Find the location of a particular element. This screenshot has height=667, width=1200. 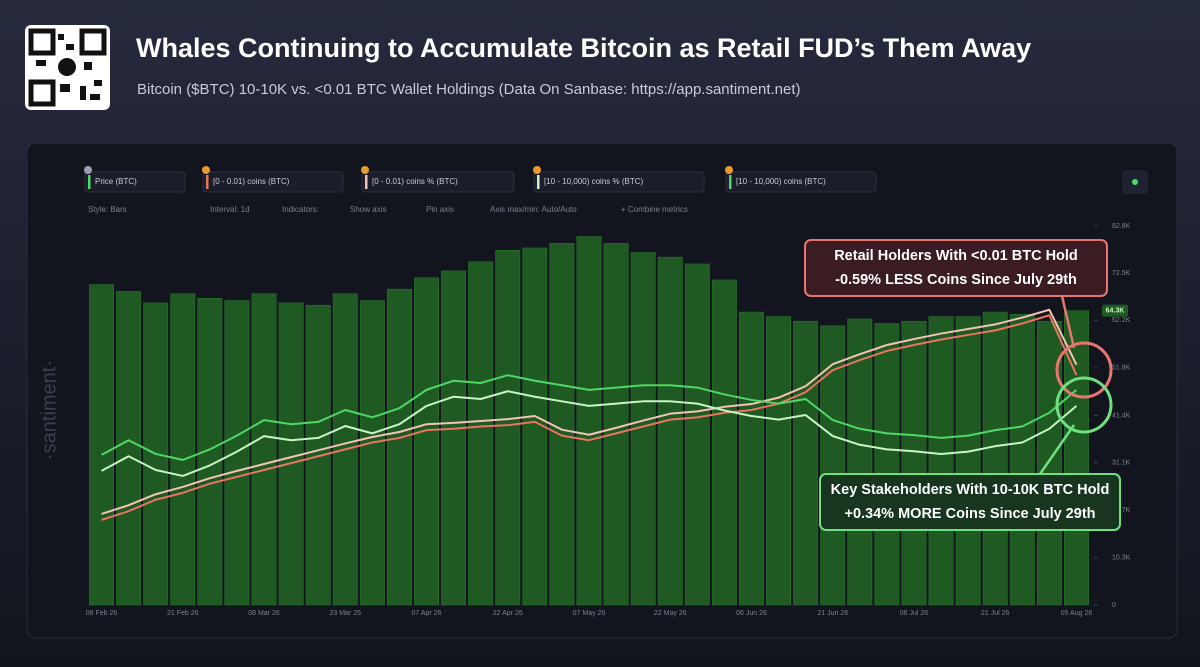

annotation-text: Retail Holders With <0.01 BTC Hold is located at coordinates (956, 256).